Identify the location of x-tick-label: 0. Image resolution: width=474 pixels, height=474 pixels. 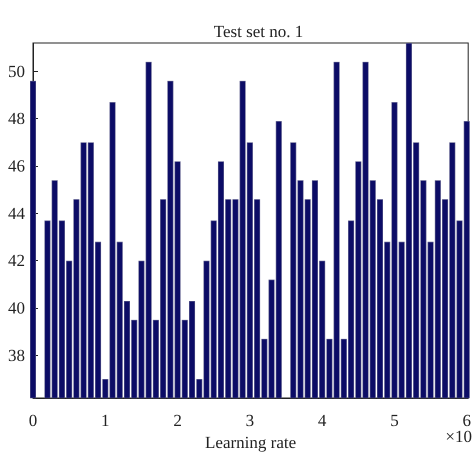
(33, 420).